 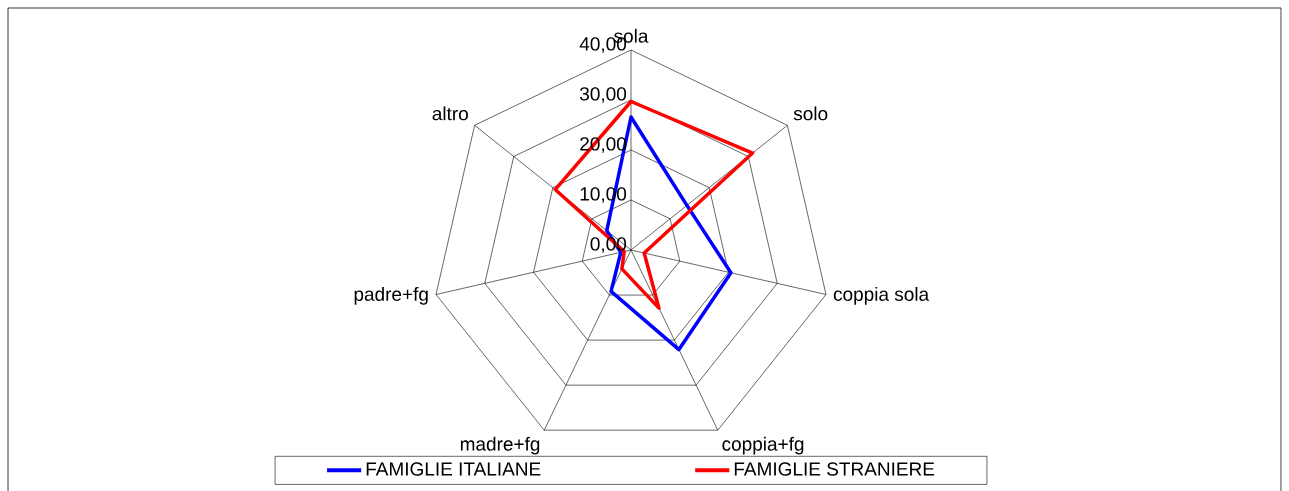 What do you see at coordinates (450, 113) in the screenshot?
I see `spoke-label: altro` at bounding box center [450, 113].